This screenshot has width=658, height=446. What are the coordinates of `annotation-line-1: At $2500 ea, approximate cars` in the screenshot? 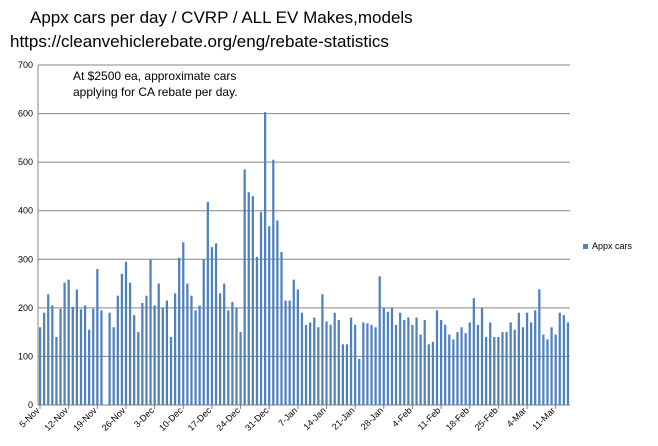 It's located at (154, 76).